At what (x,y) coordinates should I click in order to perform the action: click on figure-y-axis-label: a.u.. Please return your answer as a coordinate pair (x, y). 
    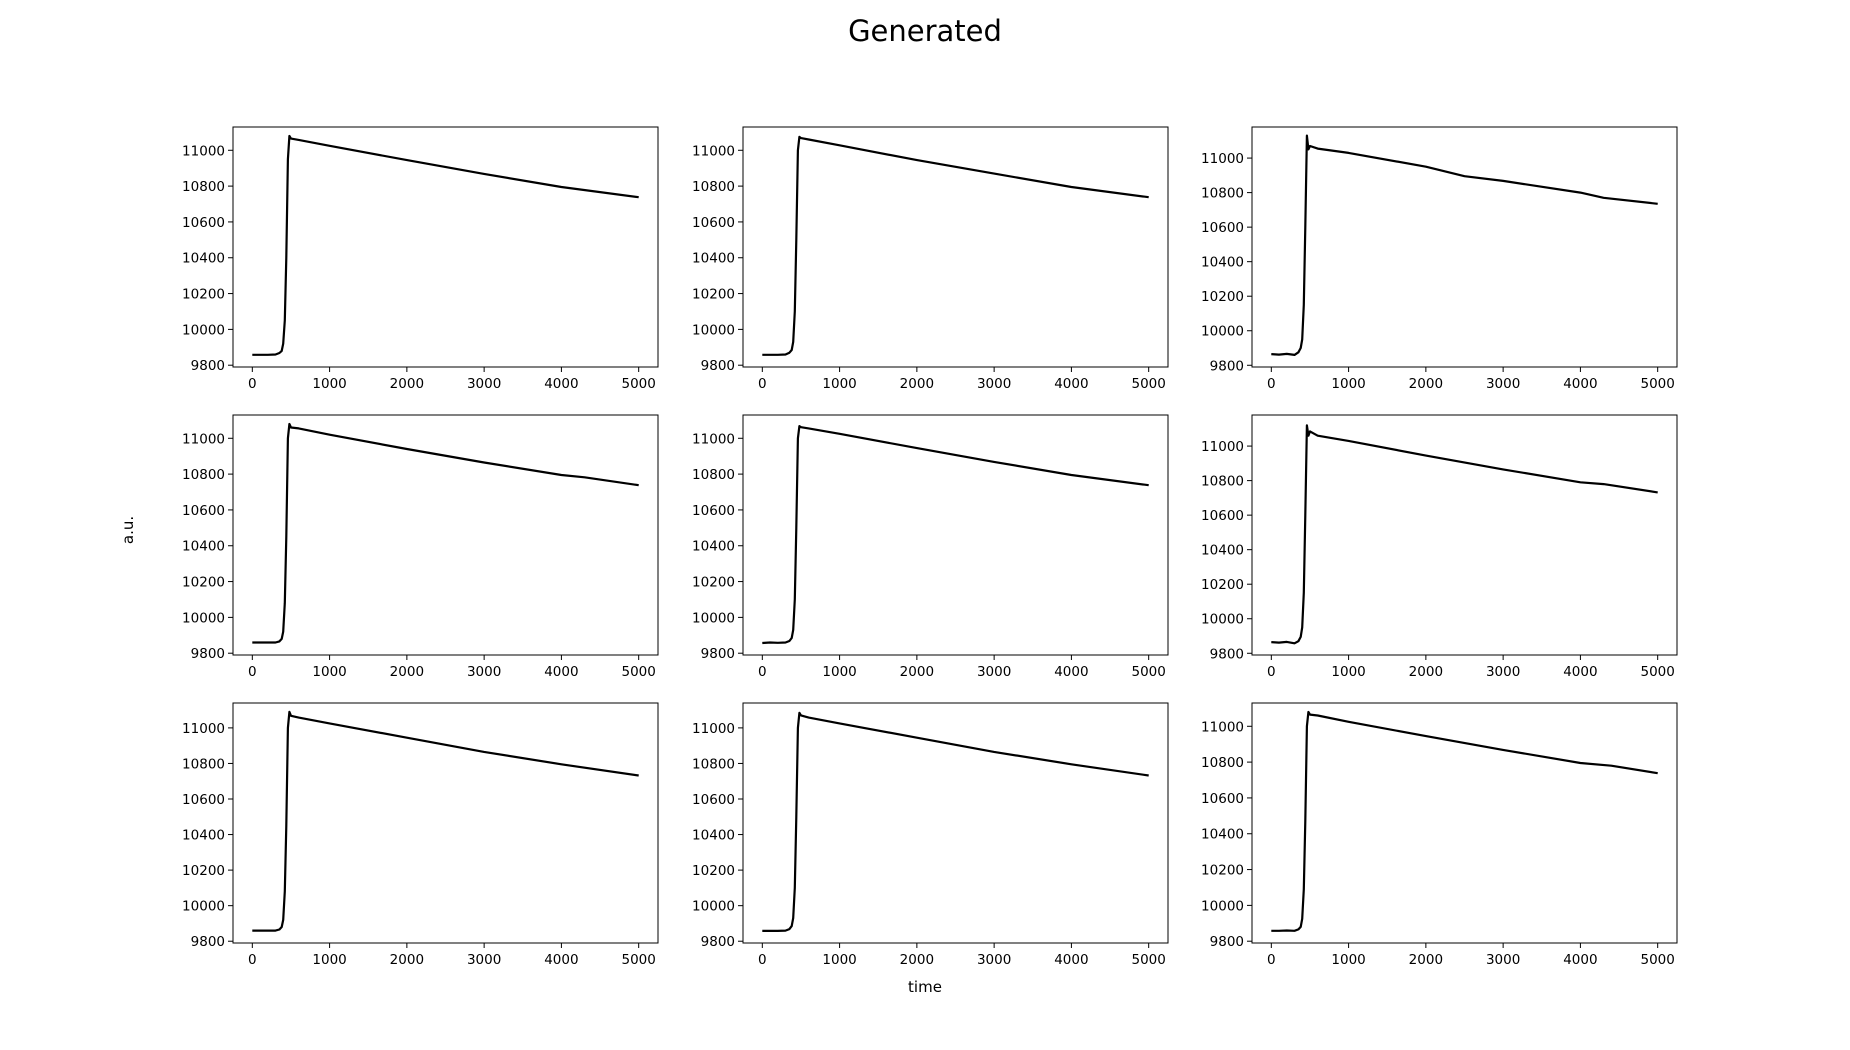
    Looking at the image, I should click on (128, 530).